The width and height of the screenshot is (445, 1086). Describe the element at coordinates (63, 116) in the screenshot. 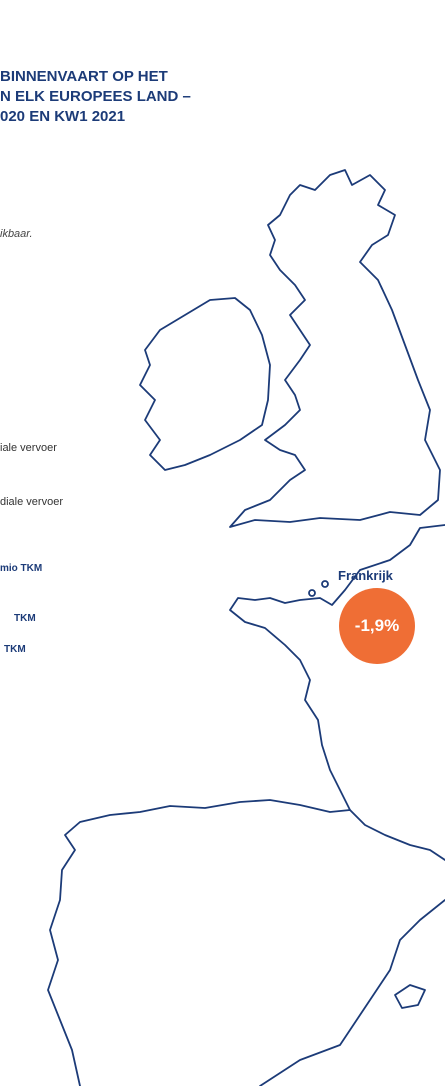

I see `title-line: 020 EN KW1 2021` at that location.